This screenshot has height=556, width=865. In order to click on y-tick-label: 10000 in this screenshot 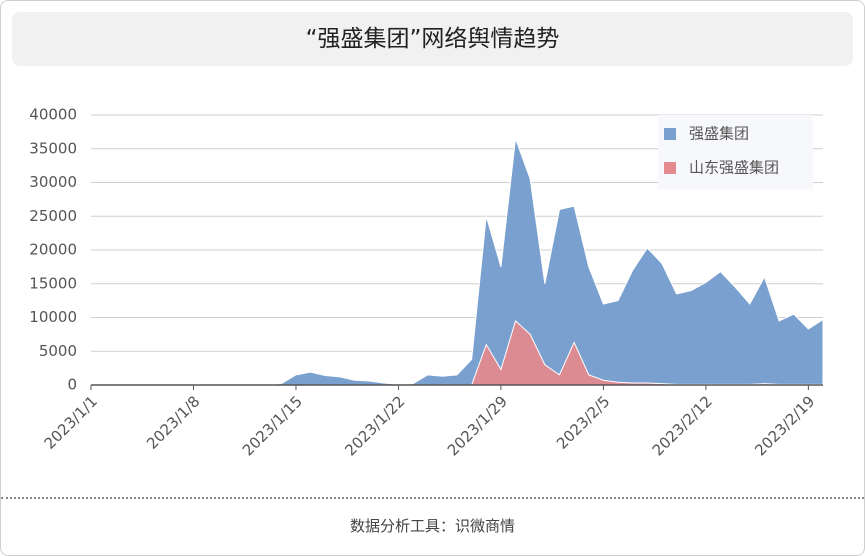, I will do `click(53, 317)`.